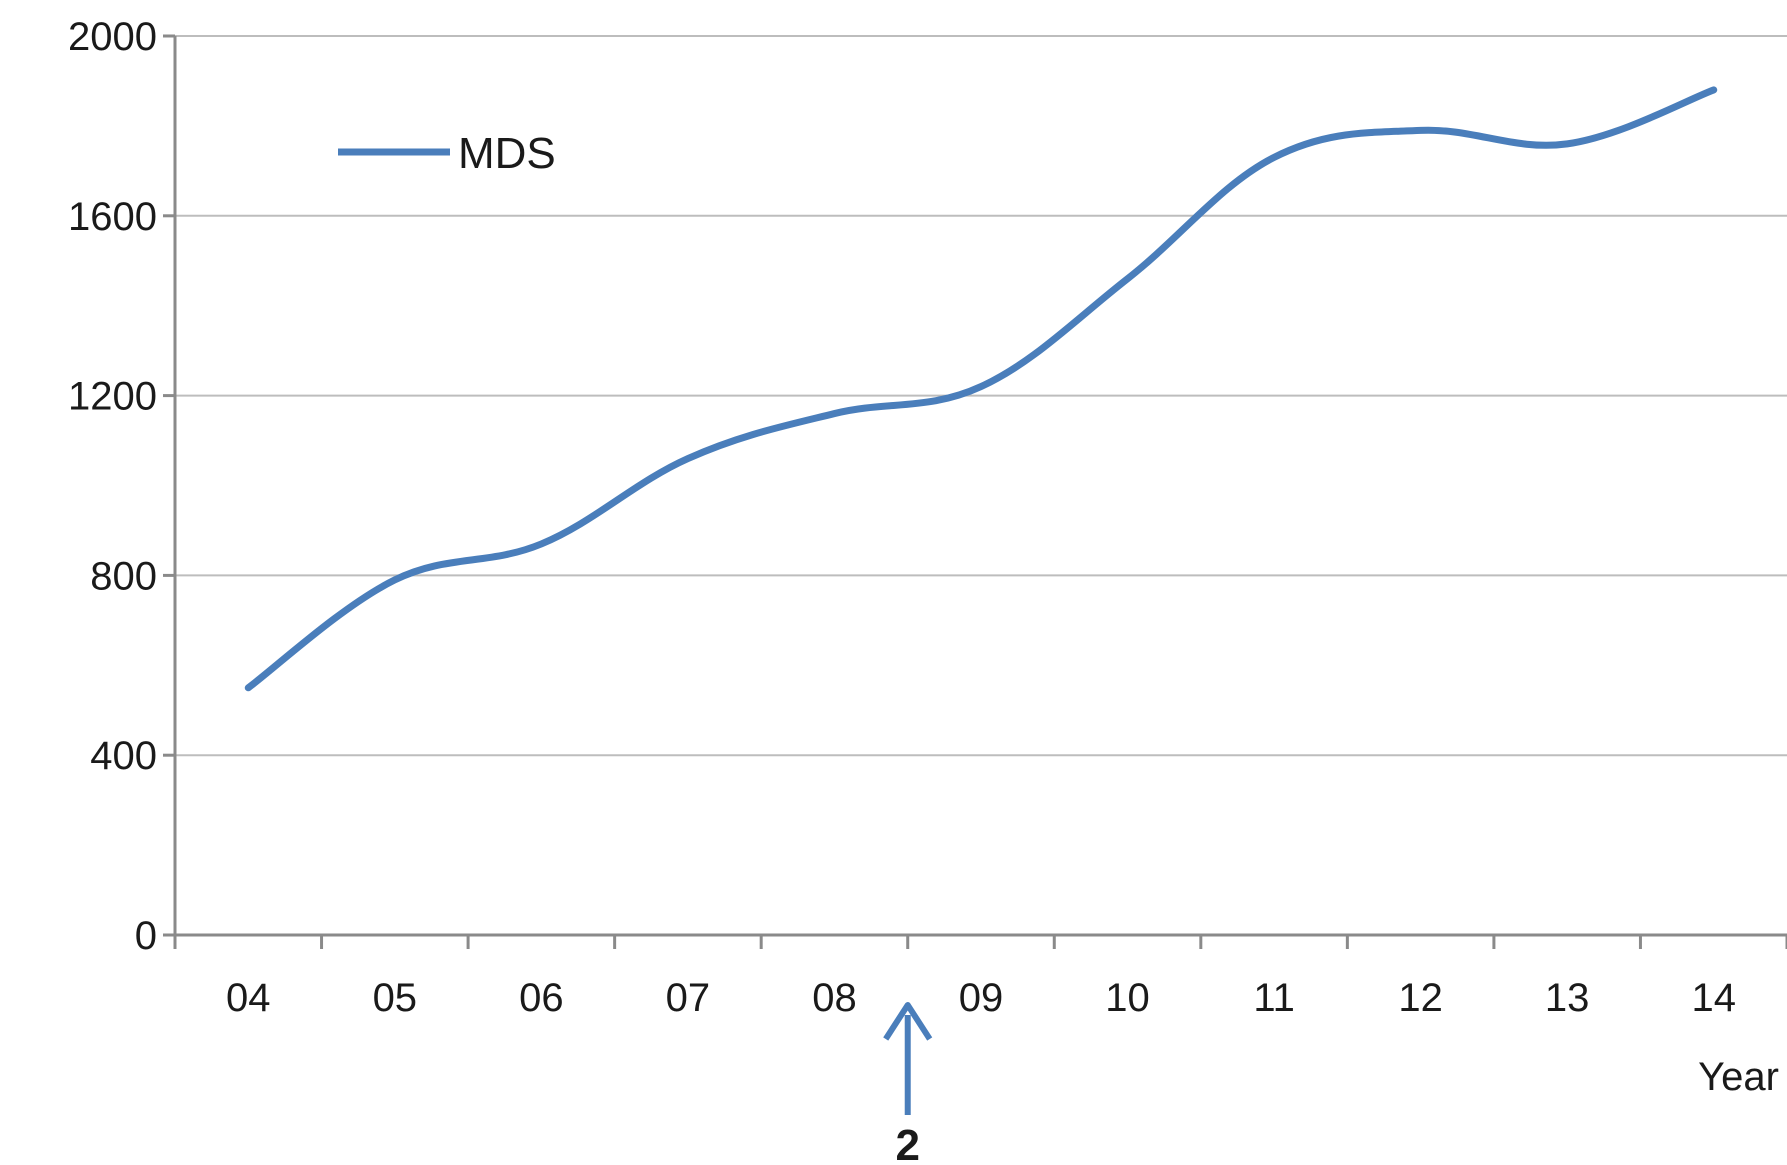 Image resolution: width=1787 pixels, height=1165 pixels. Describe the element at coordinates (112, 217) in the screenshot. I see `y-tick-label-1600: 1600` at that location.